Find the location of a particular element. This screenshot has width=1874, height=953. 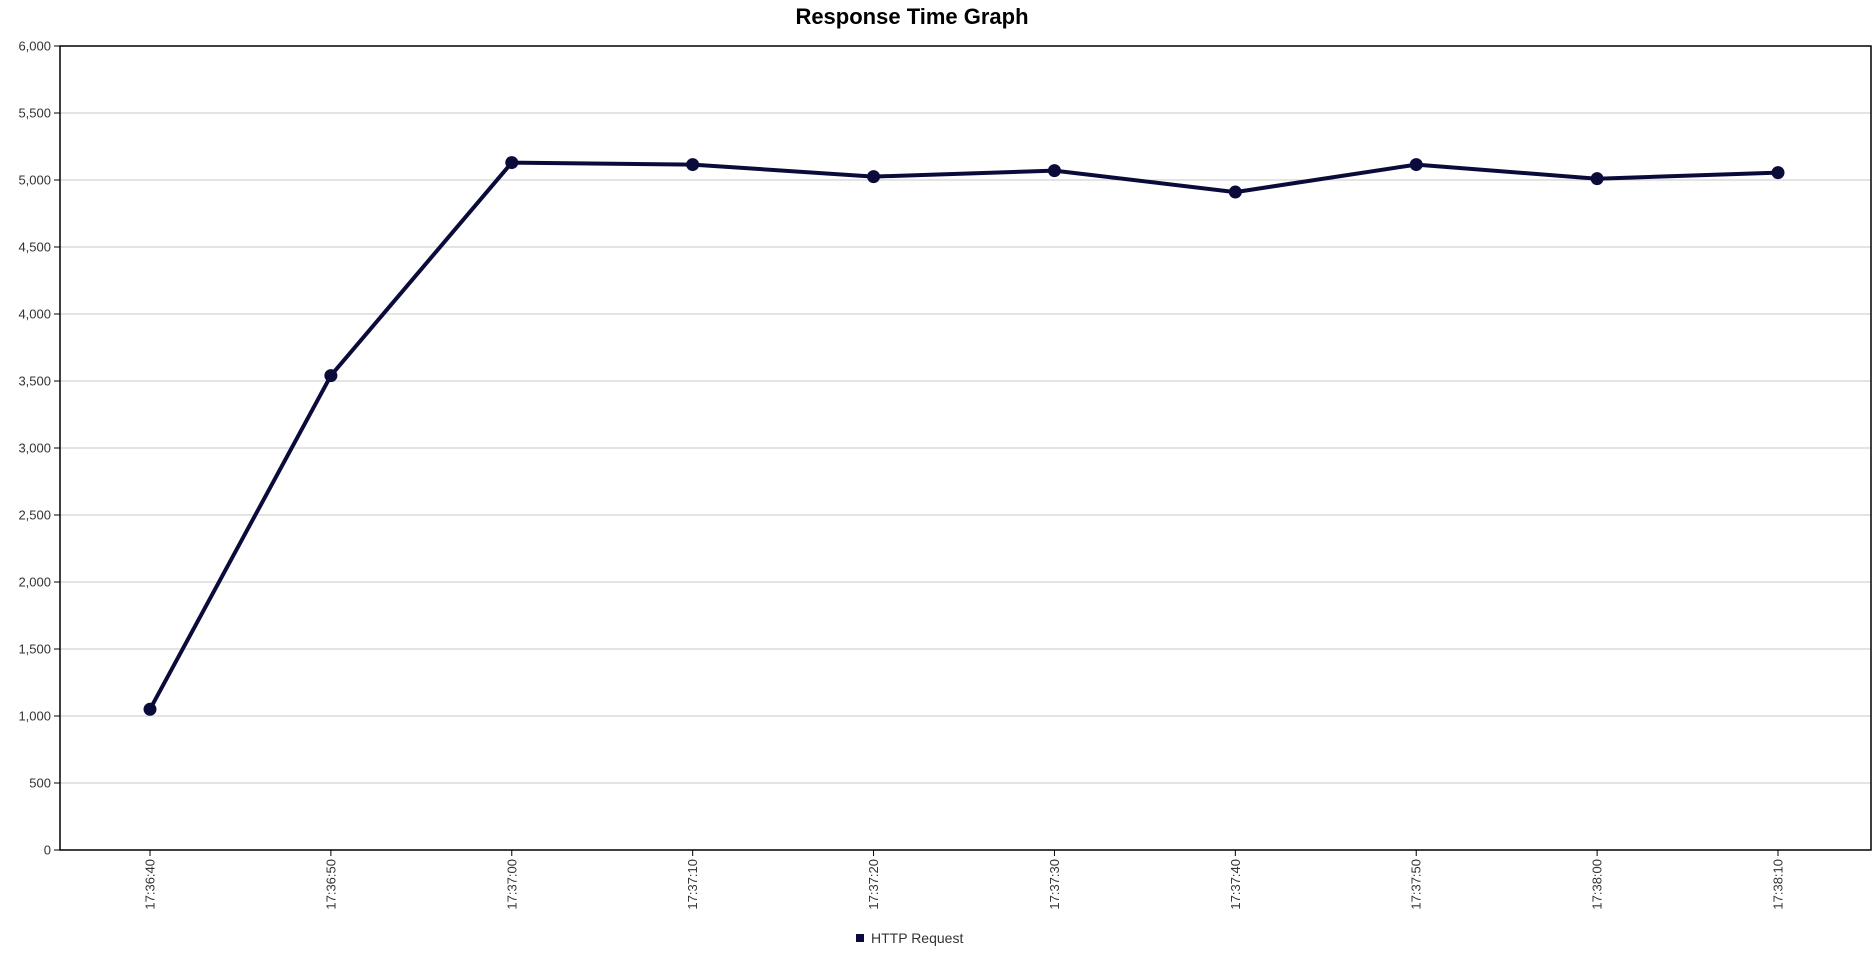

y-tick-label: 5,500 is located at coordinates (34, 113).